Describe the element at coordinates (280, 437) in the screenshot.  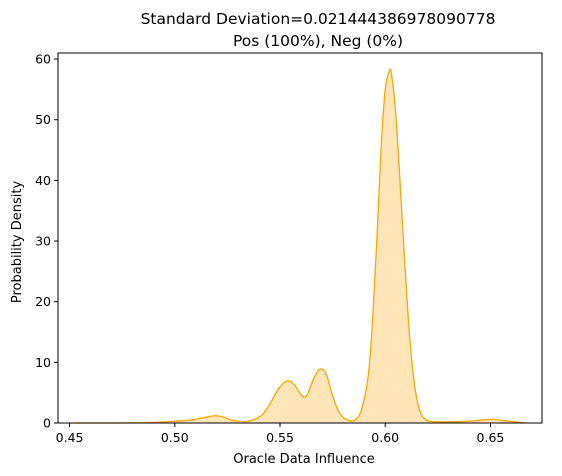
I see `x-tick-label: 0.55` at that location.